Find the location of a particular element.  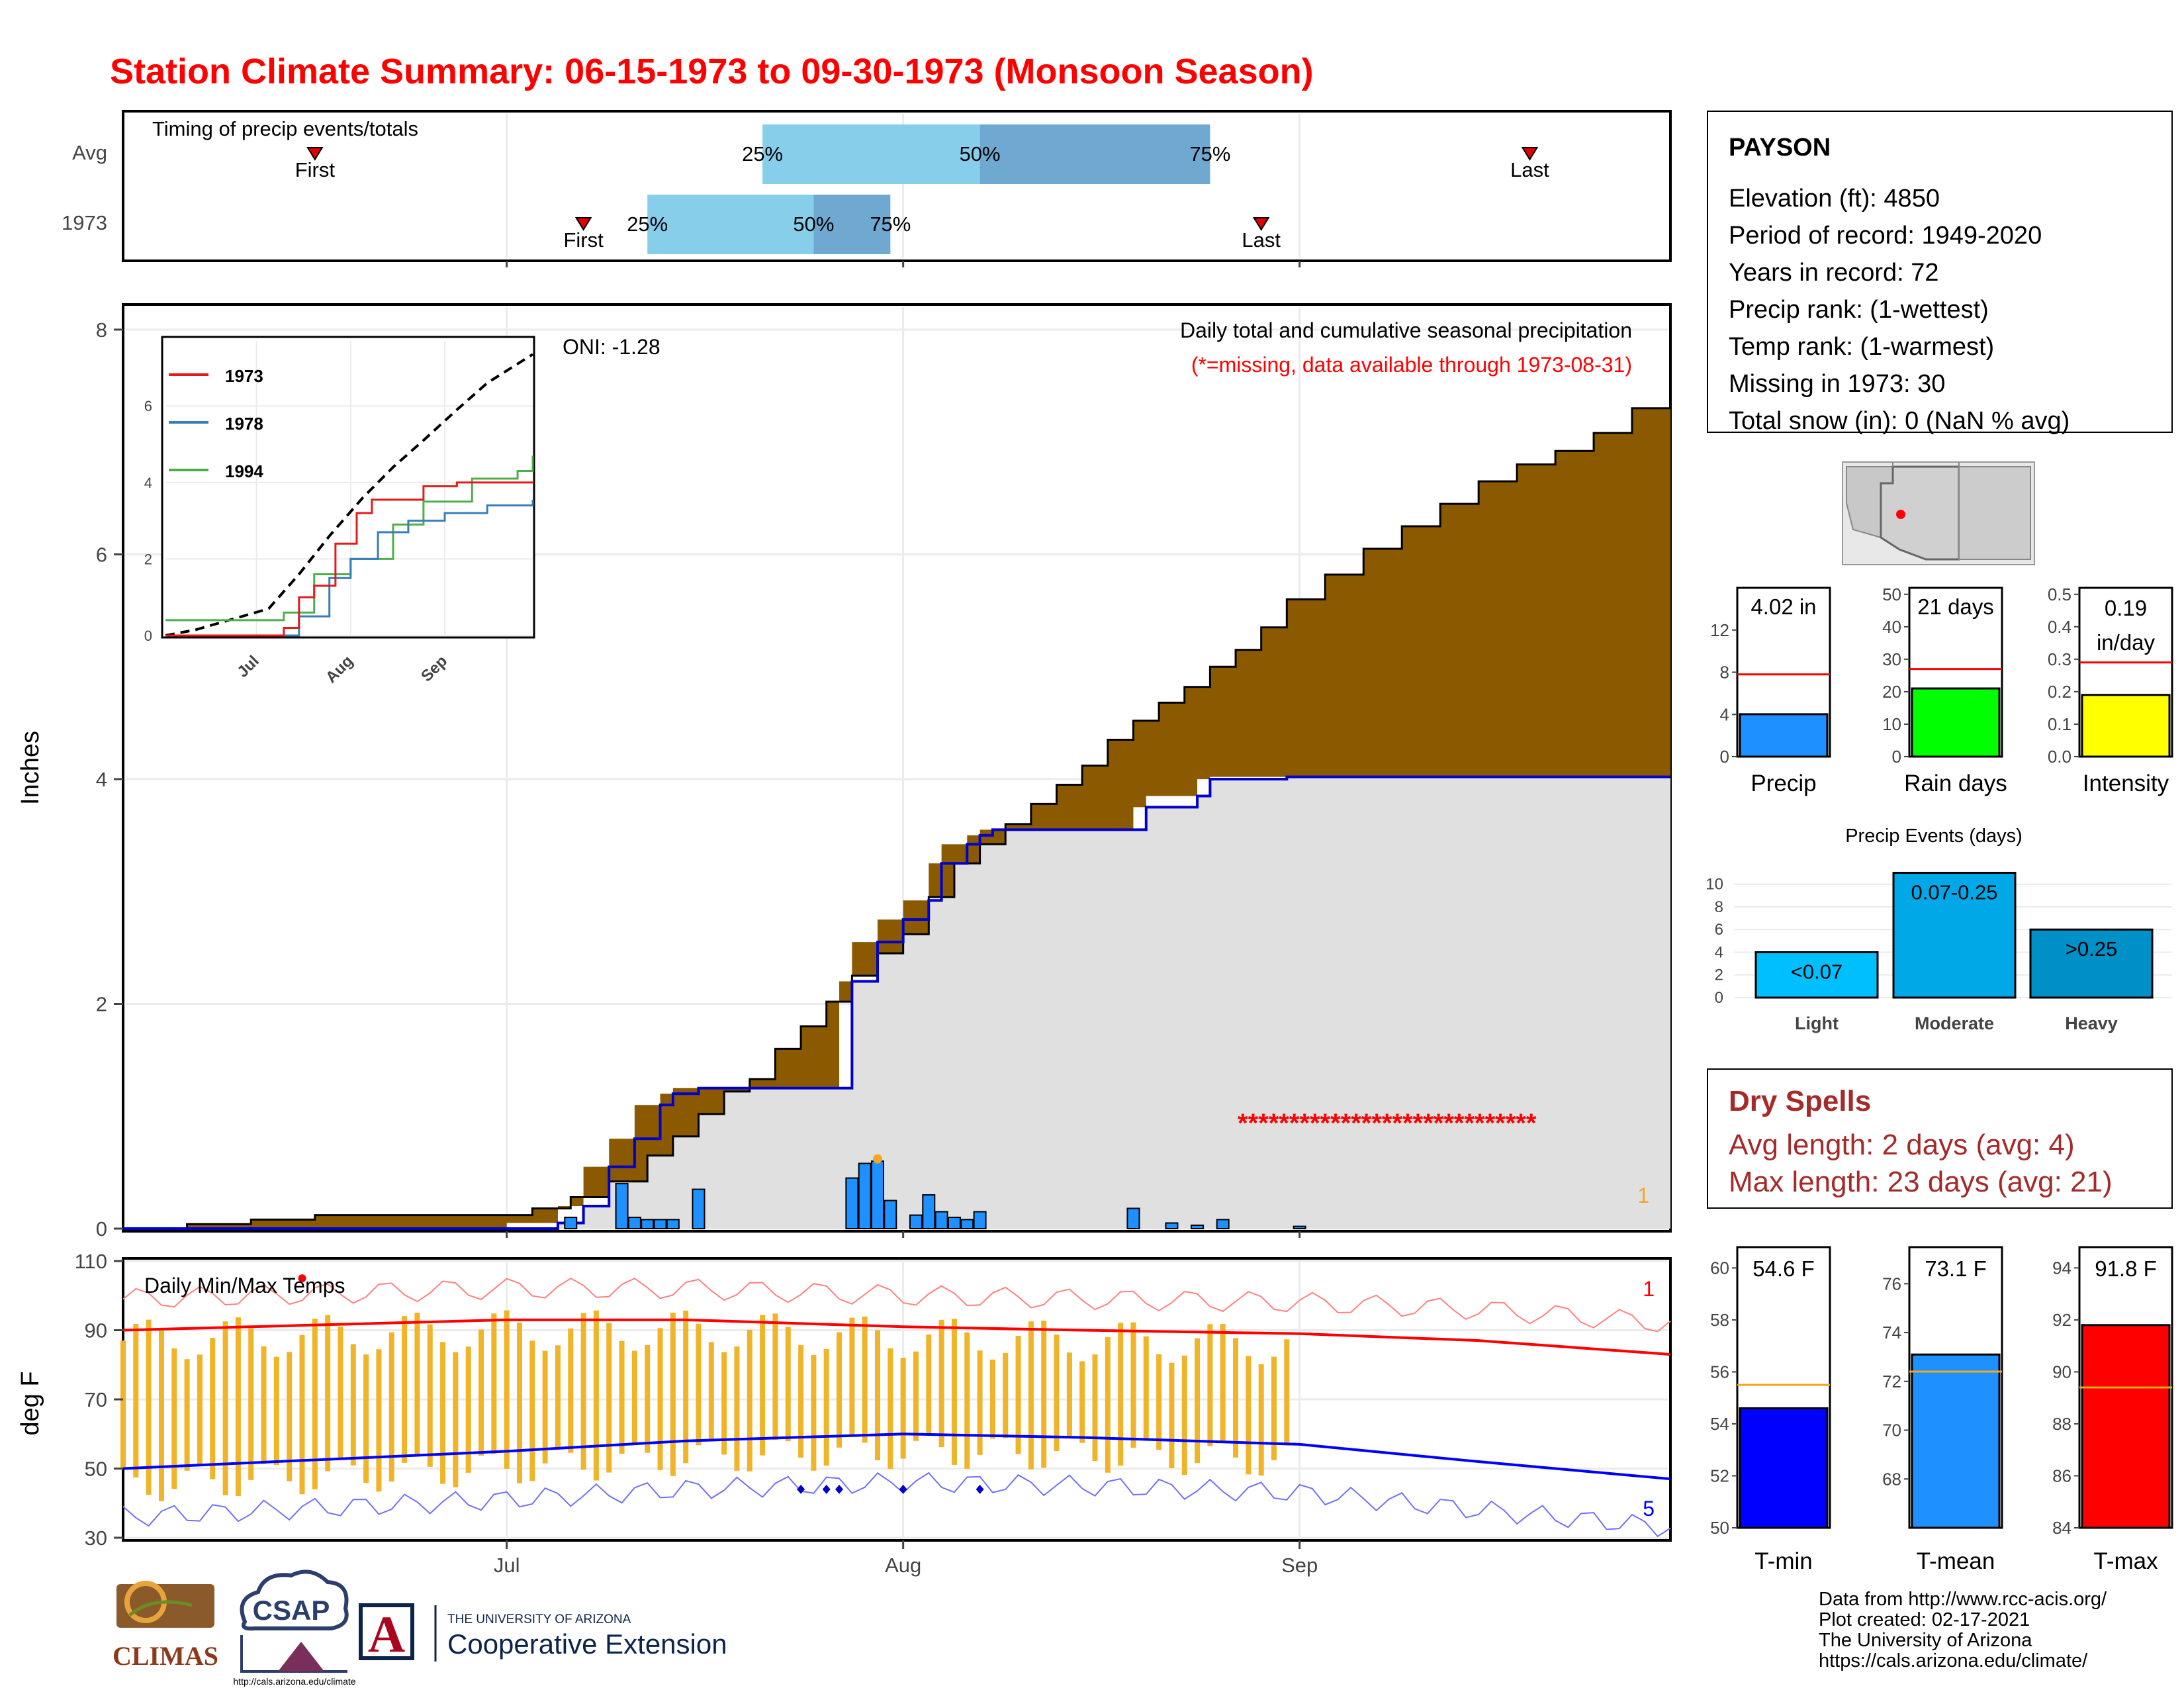

mini-bar-value-text: 4.02 in is located at coordinates (1783, 606).